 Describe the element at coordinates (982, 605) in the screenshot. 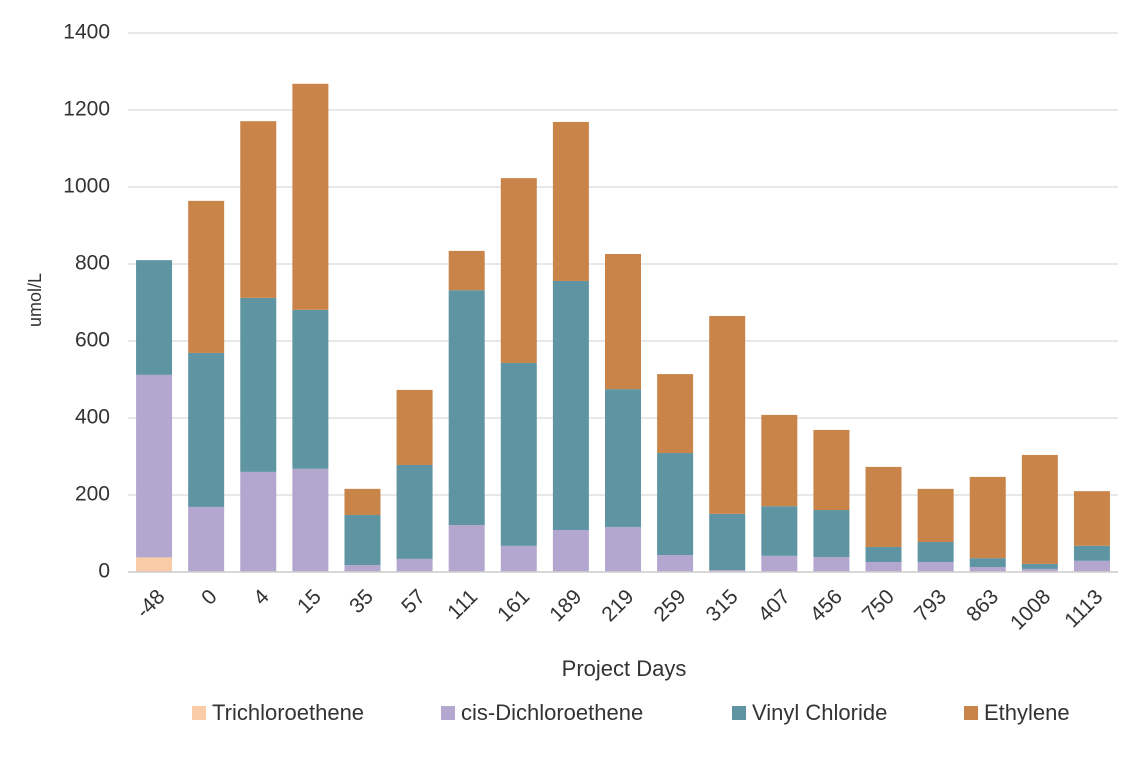

I see `x-tick-label: 863` at that location.